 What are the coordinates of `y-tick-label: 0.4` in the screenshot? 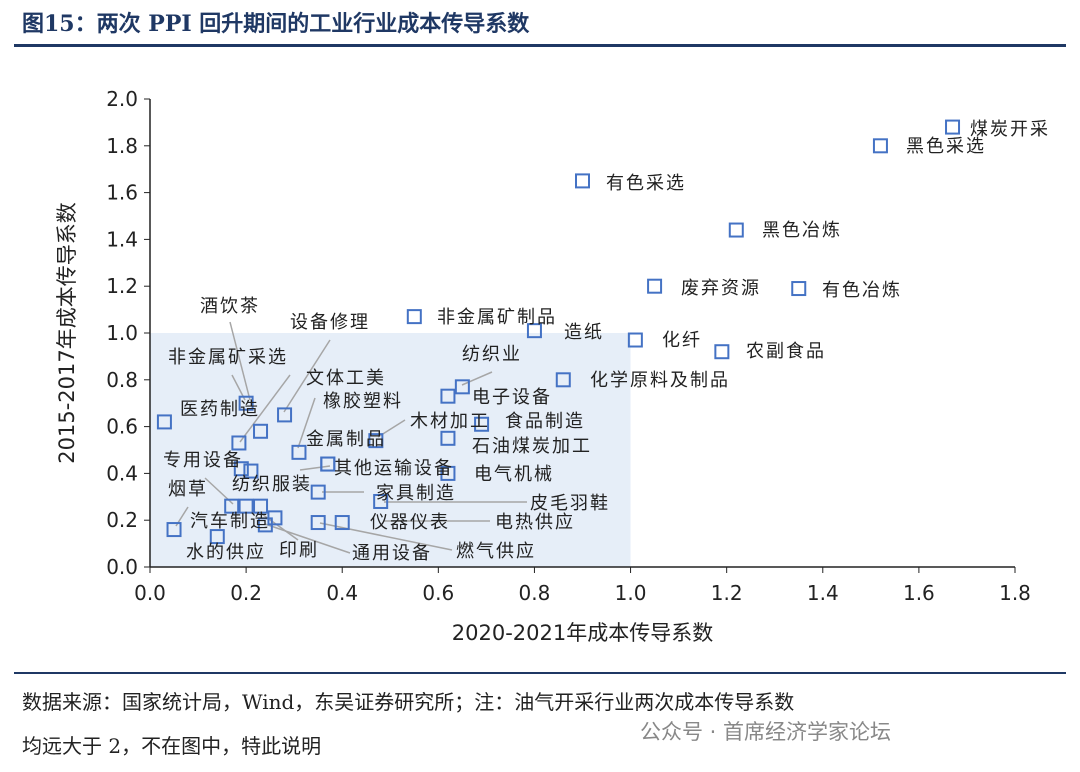 It's located at (122, 473).